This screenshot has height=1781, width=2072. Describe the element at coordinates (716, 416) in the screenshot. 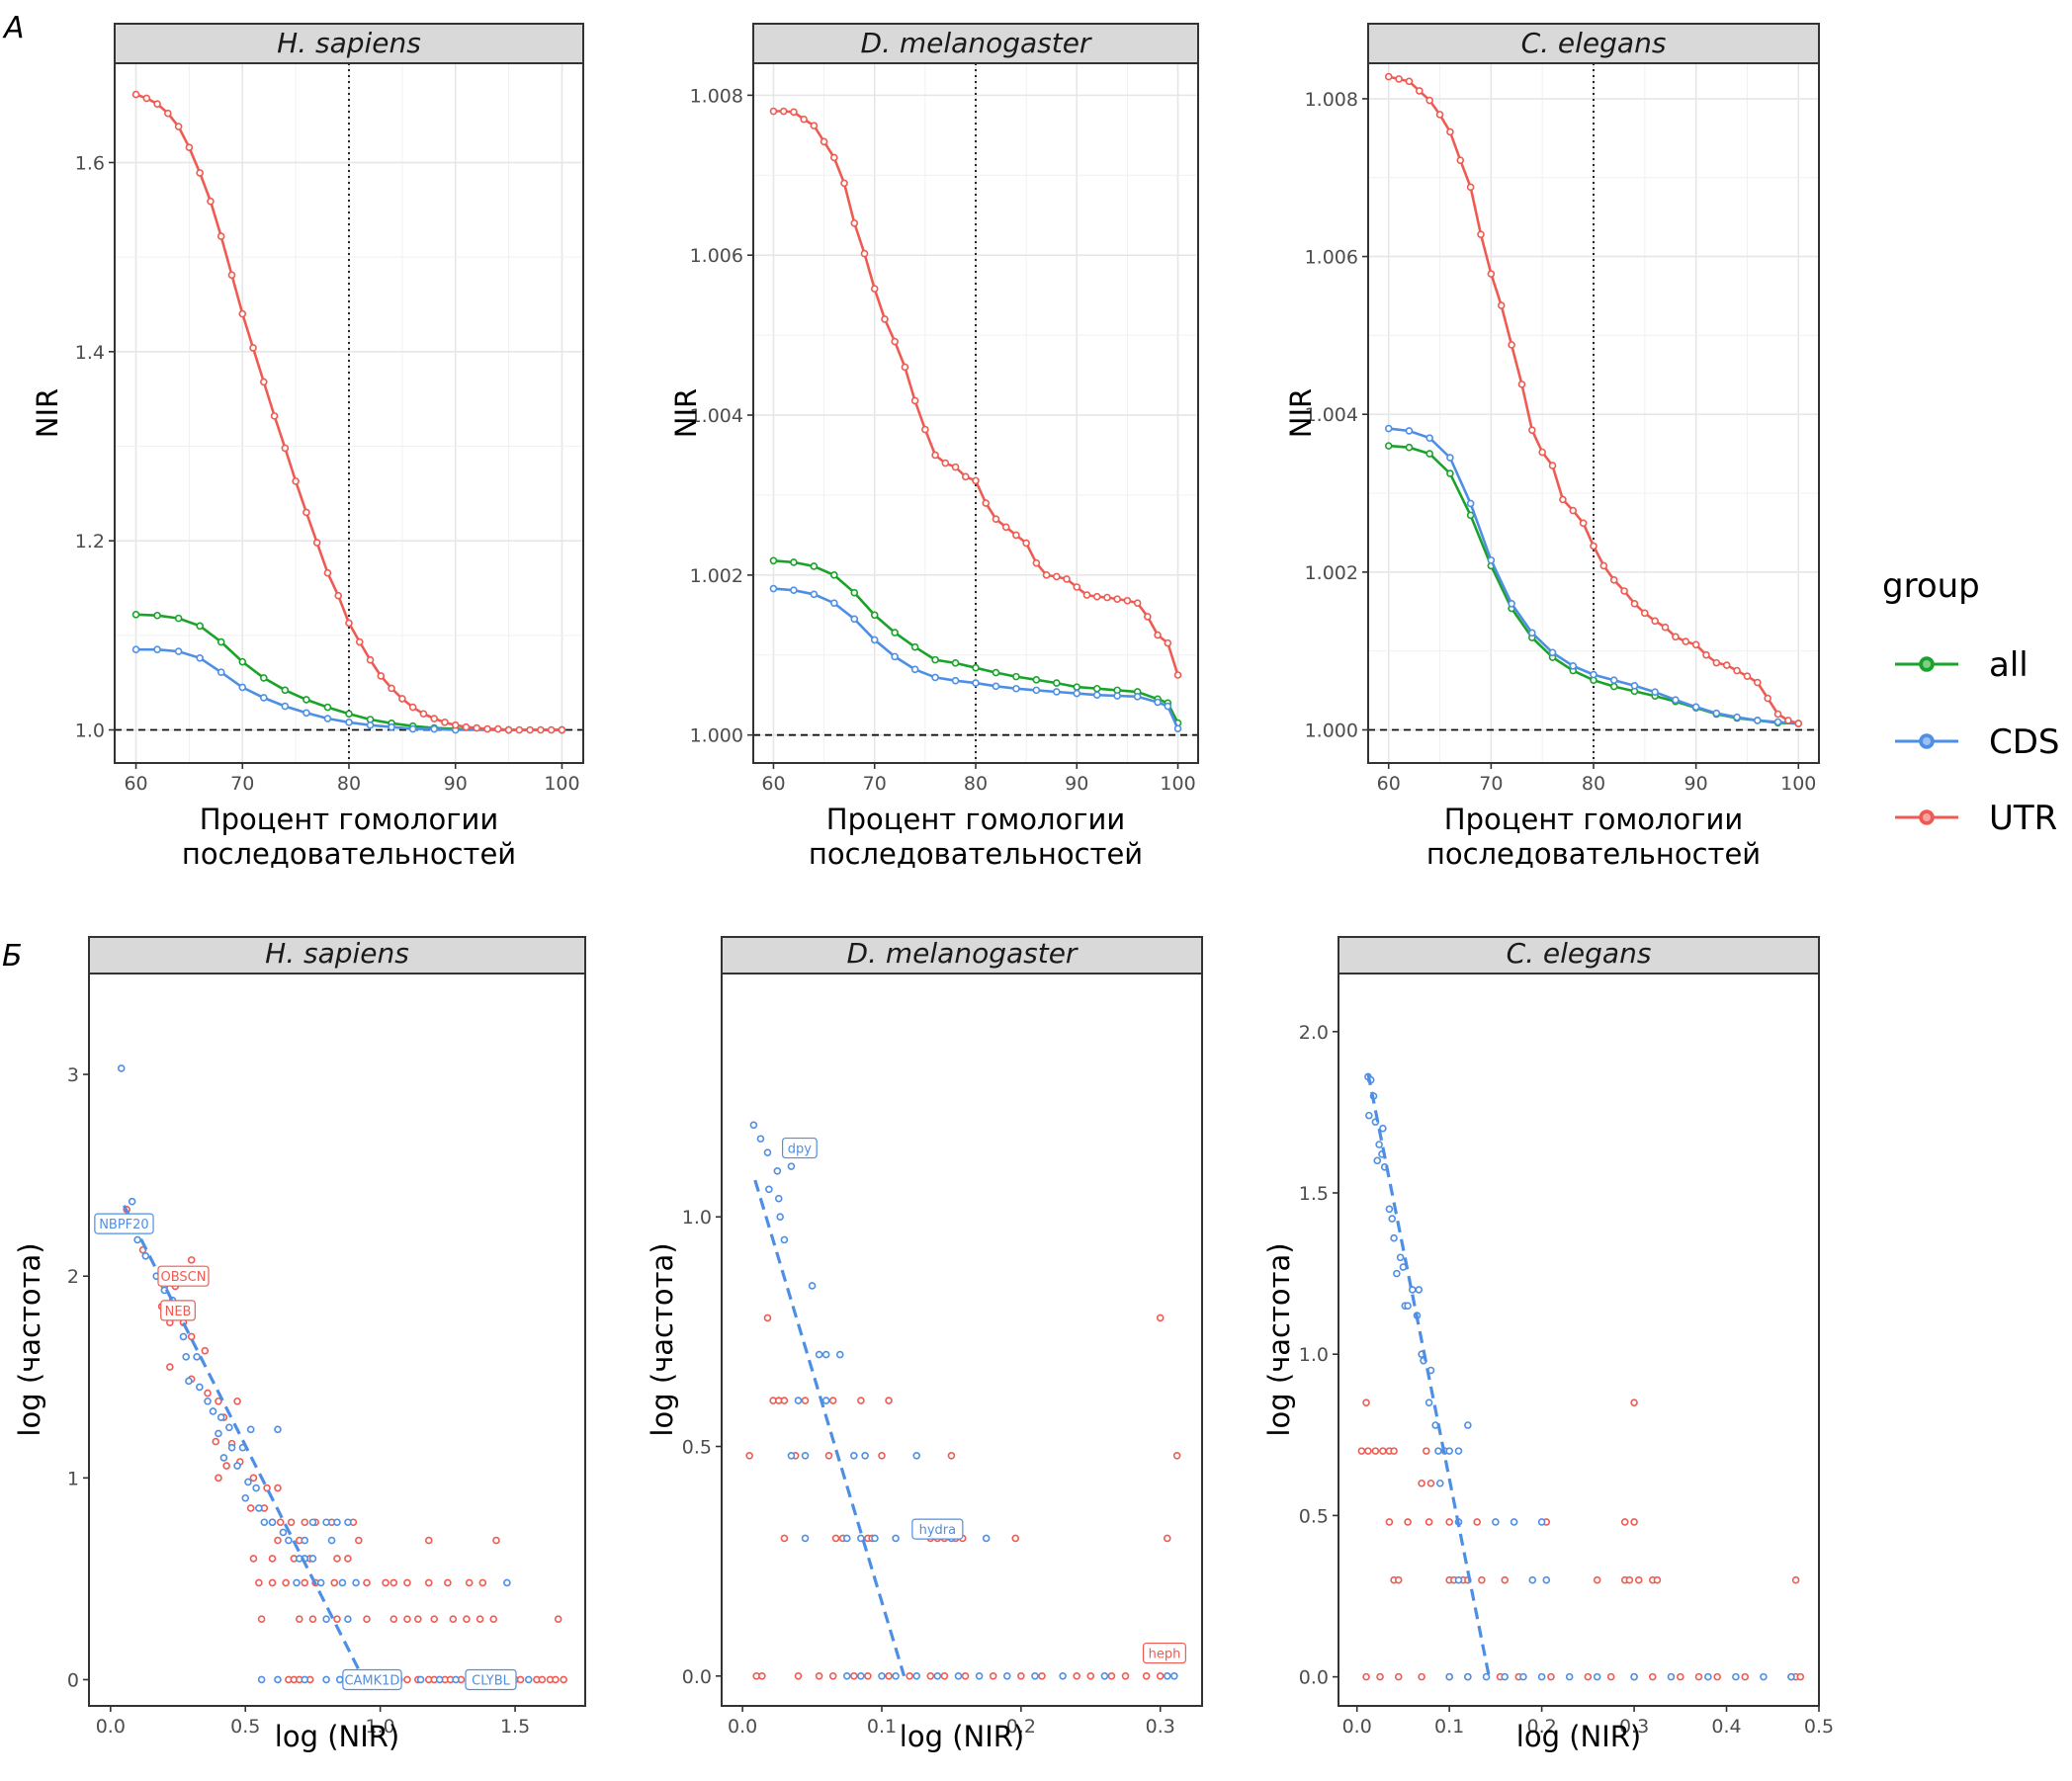

I see `y-tick-label: 1.004` at that location.